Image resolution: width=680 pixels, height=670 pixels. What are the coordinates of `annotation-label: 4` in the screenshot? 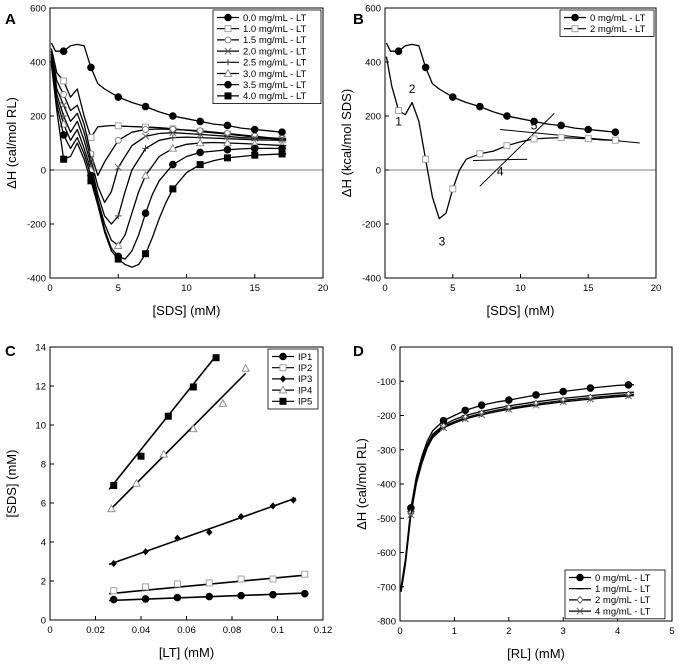 It's located at (500, 171).